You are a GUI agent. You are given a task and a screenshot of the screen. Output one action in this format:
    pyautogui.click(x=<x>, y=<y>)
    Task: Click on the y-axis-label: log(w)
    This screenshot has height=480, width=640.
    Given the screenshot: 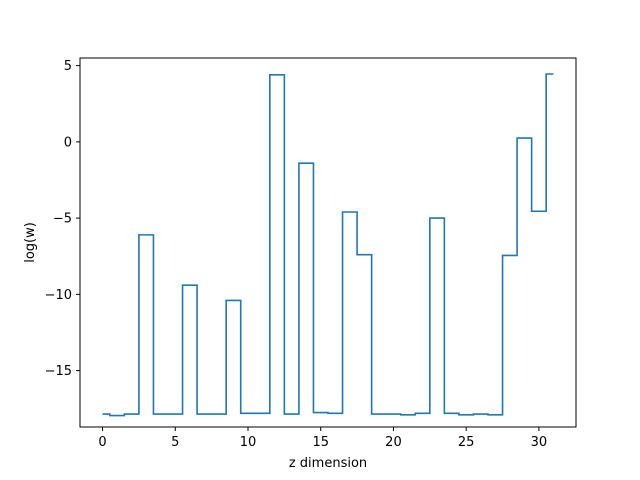 What is the action you would take?
    pyautogui.click(x=30, y=242)
    